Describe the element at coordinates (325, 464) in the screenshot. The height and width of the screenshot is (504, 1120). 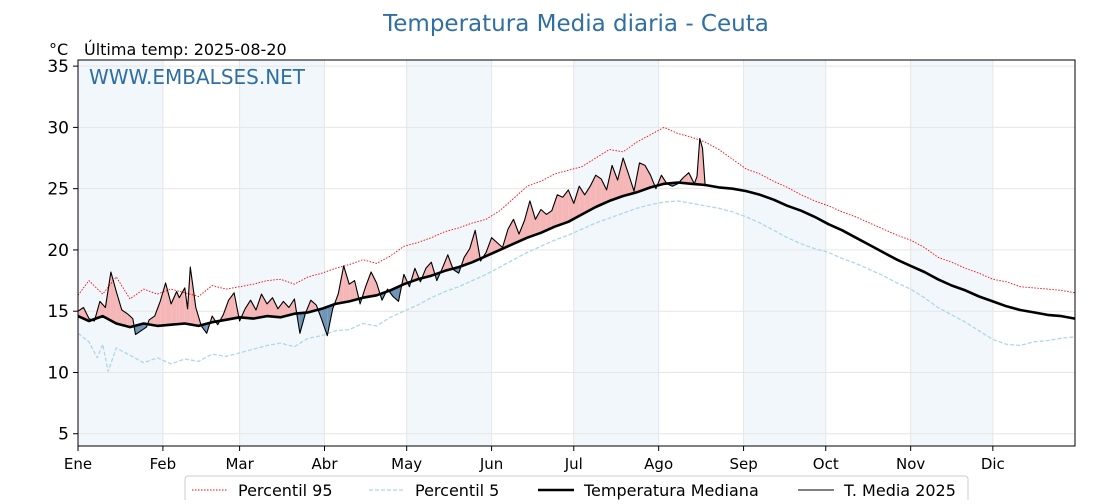
I see `x-tick-label-abr: Abr` at that location.